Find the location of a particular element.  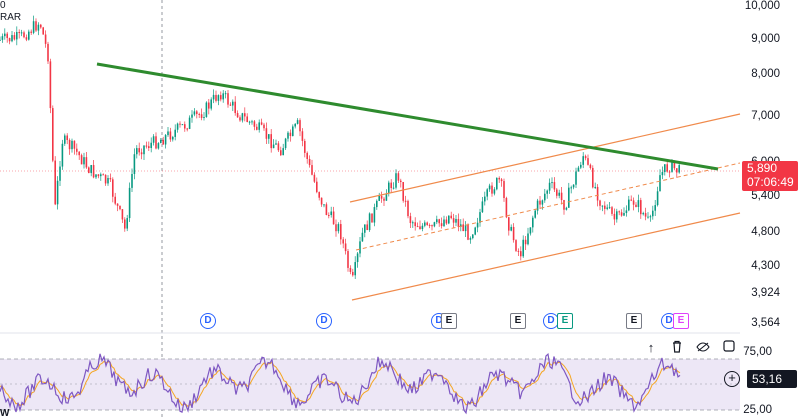

trash-icon is located at coordinates (677, 348).